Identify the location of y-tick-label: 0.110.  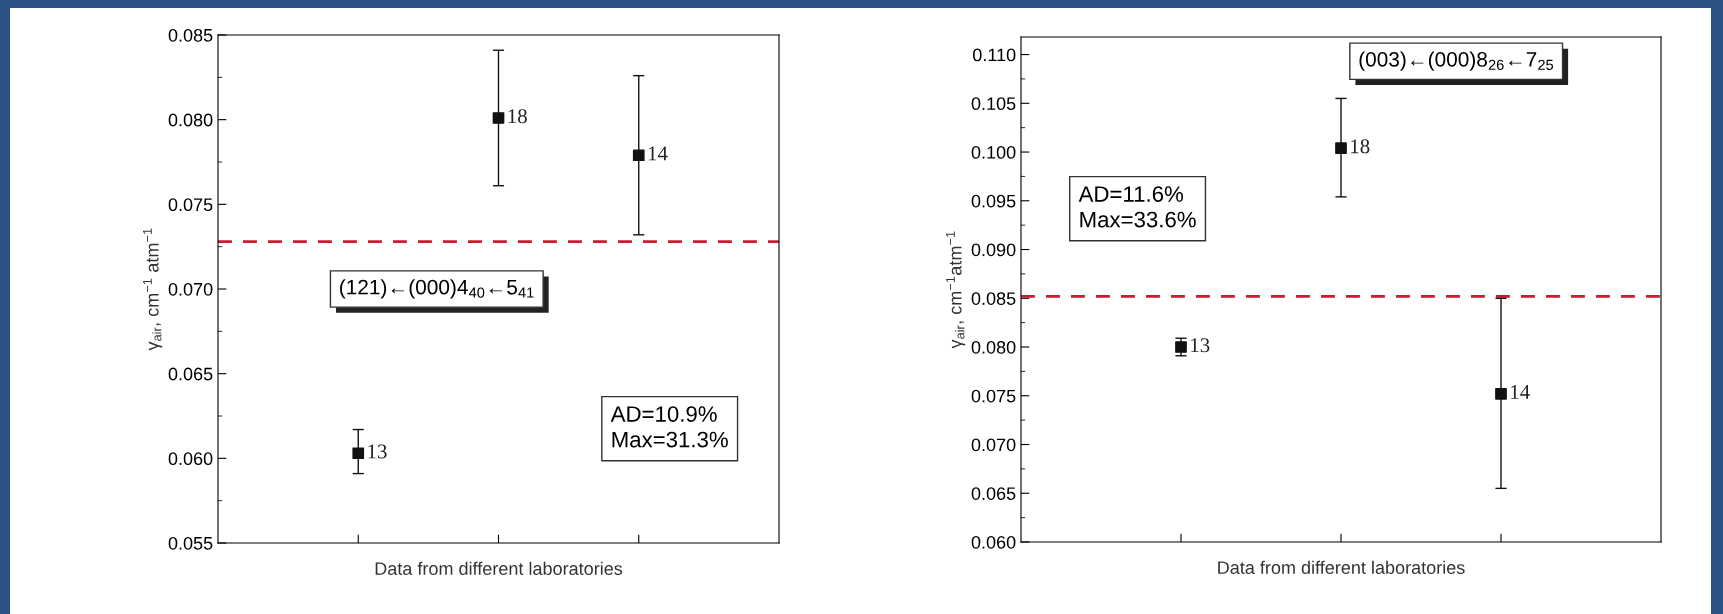
(994, 55).